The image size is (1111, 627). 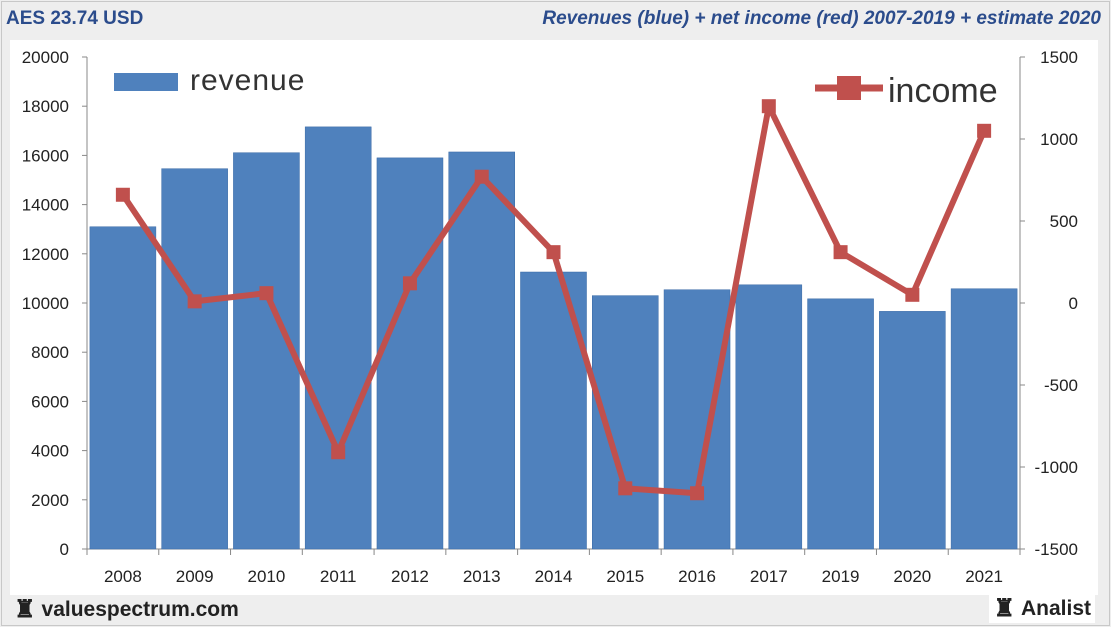 I want to click on y-left-tick-label: 14000, so click(x=45, y=205).